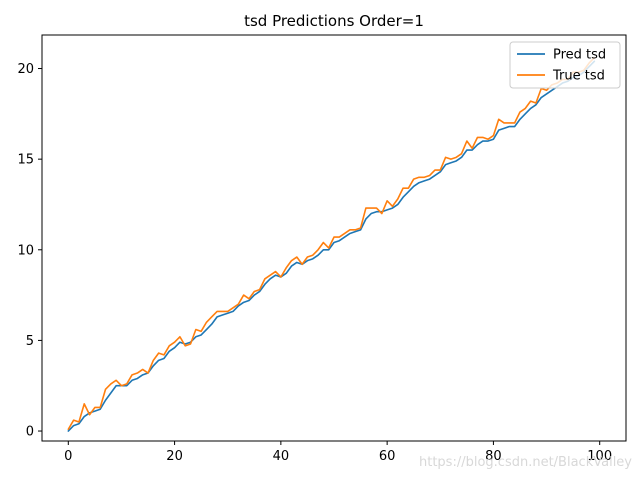 The width and height of the screenshot is (640, 480). I want to click on x-tick-label: 20, so click(174, 456).